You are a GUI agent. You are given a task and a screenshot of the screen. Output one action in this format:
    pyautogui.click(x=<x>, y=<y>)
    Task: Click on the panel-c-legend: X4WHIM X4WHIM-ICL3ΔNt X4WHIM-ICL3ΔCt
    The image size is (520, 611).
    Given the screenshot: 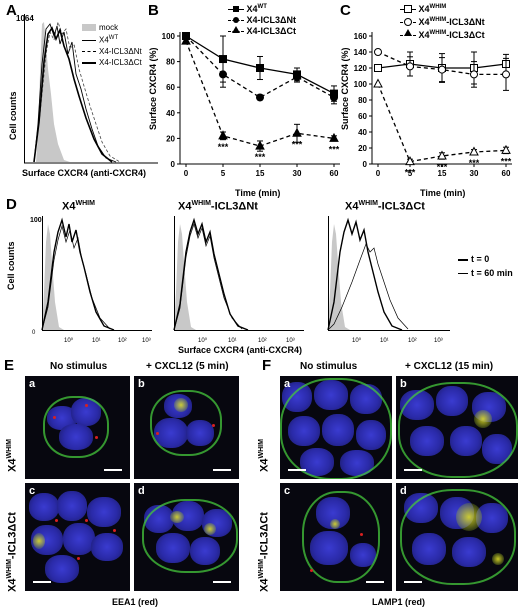 What is the action you would take?
    pyautogui.click(x=442, y=21)
    